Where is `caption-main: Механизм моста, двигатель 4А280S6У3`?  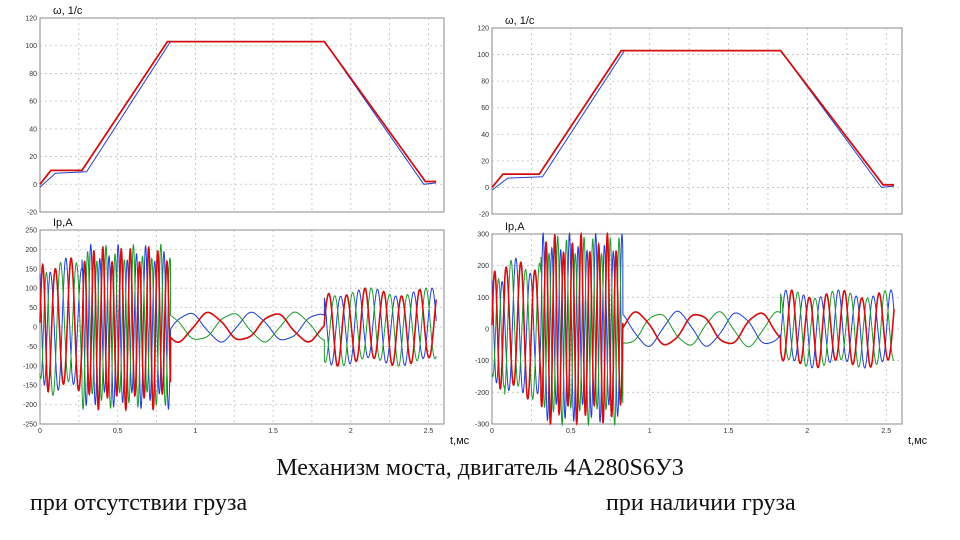 caption-main: Механизм моста, двигатель 4А280S6У3 is located at coordinates (480, 468).